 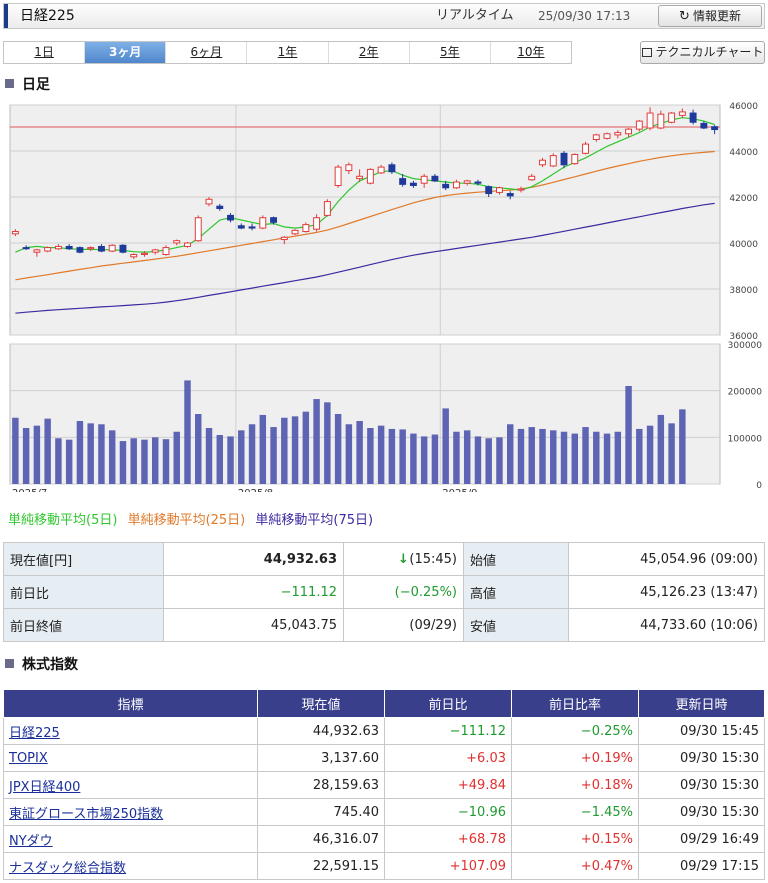 What do you see at coordinates (646, 52) in the screenshot?
I see `window-icon` at bounding box center [646, 52].